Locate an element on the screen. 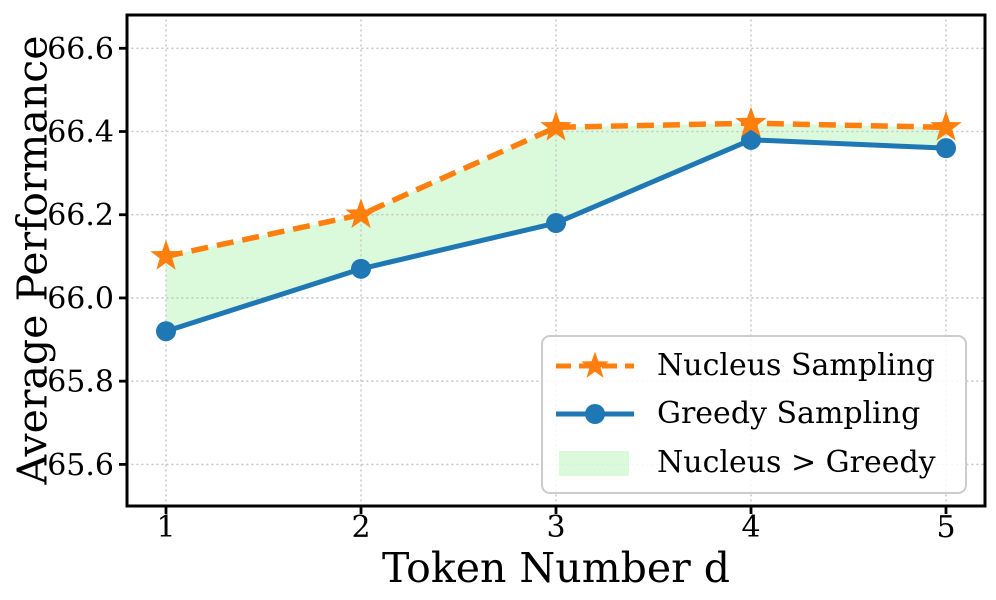  x-tick-label: 2 is located at coordinates (360, 527).